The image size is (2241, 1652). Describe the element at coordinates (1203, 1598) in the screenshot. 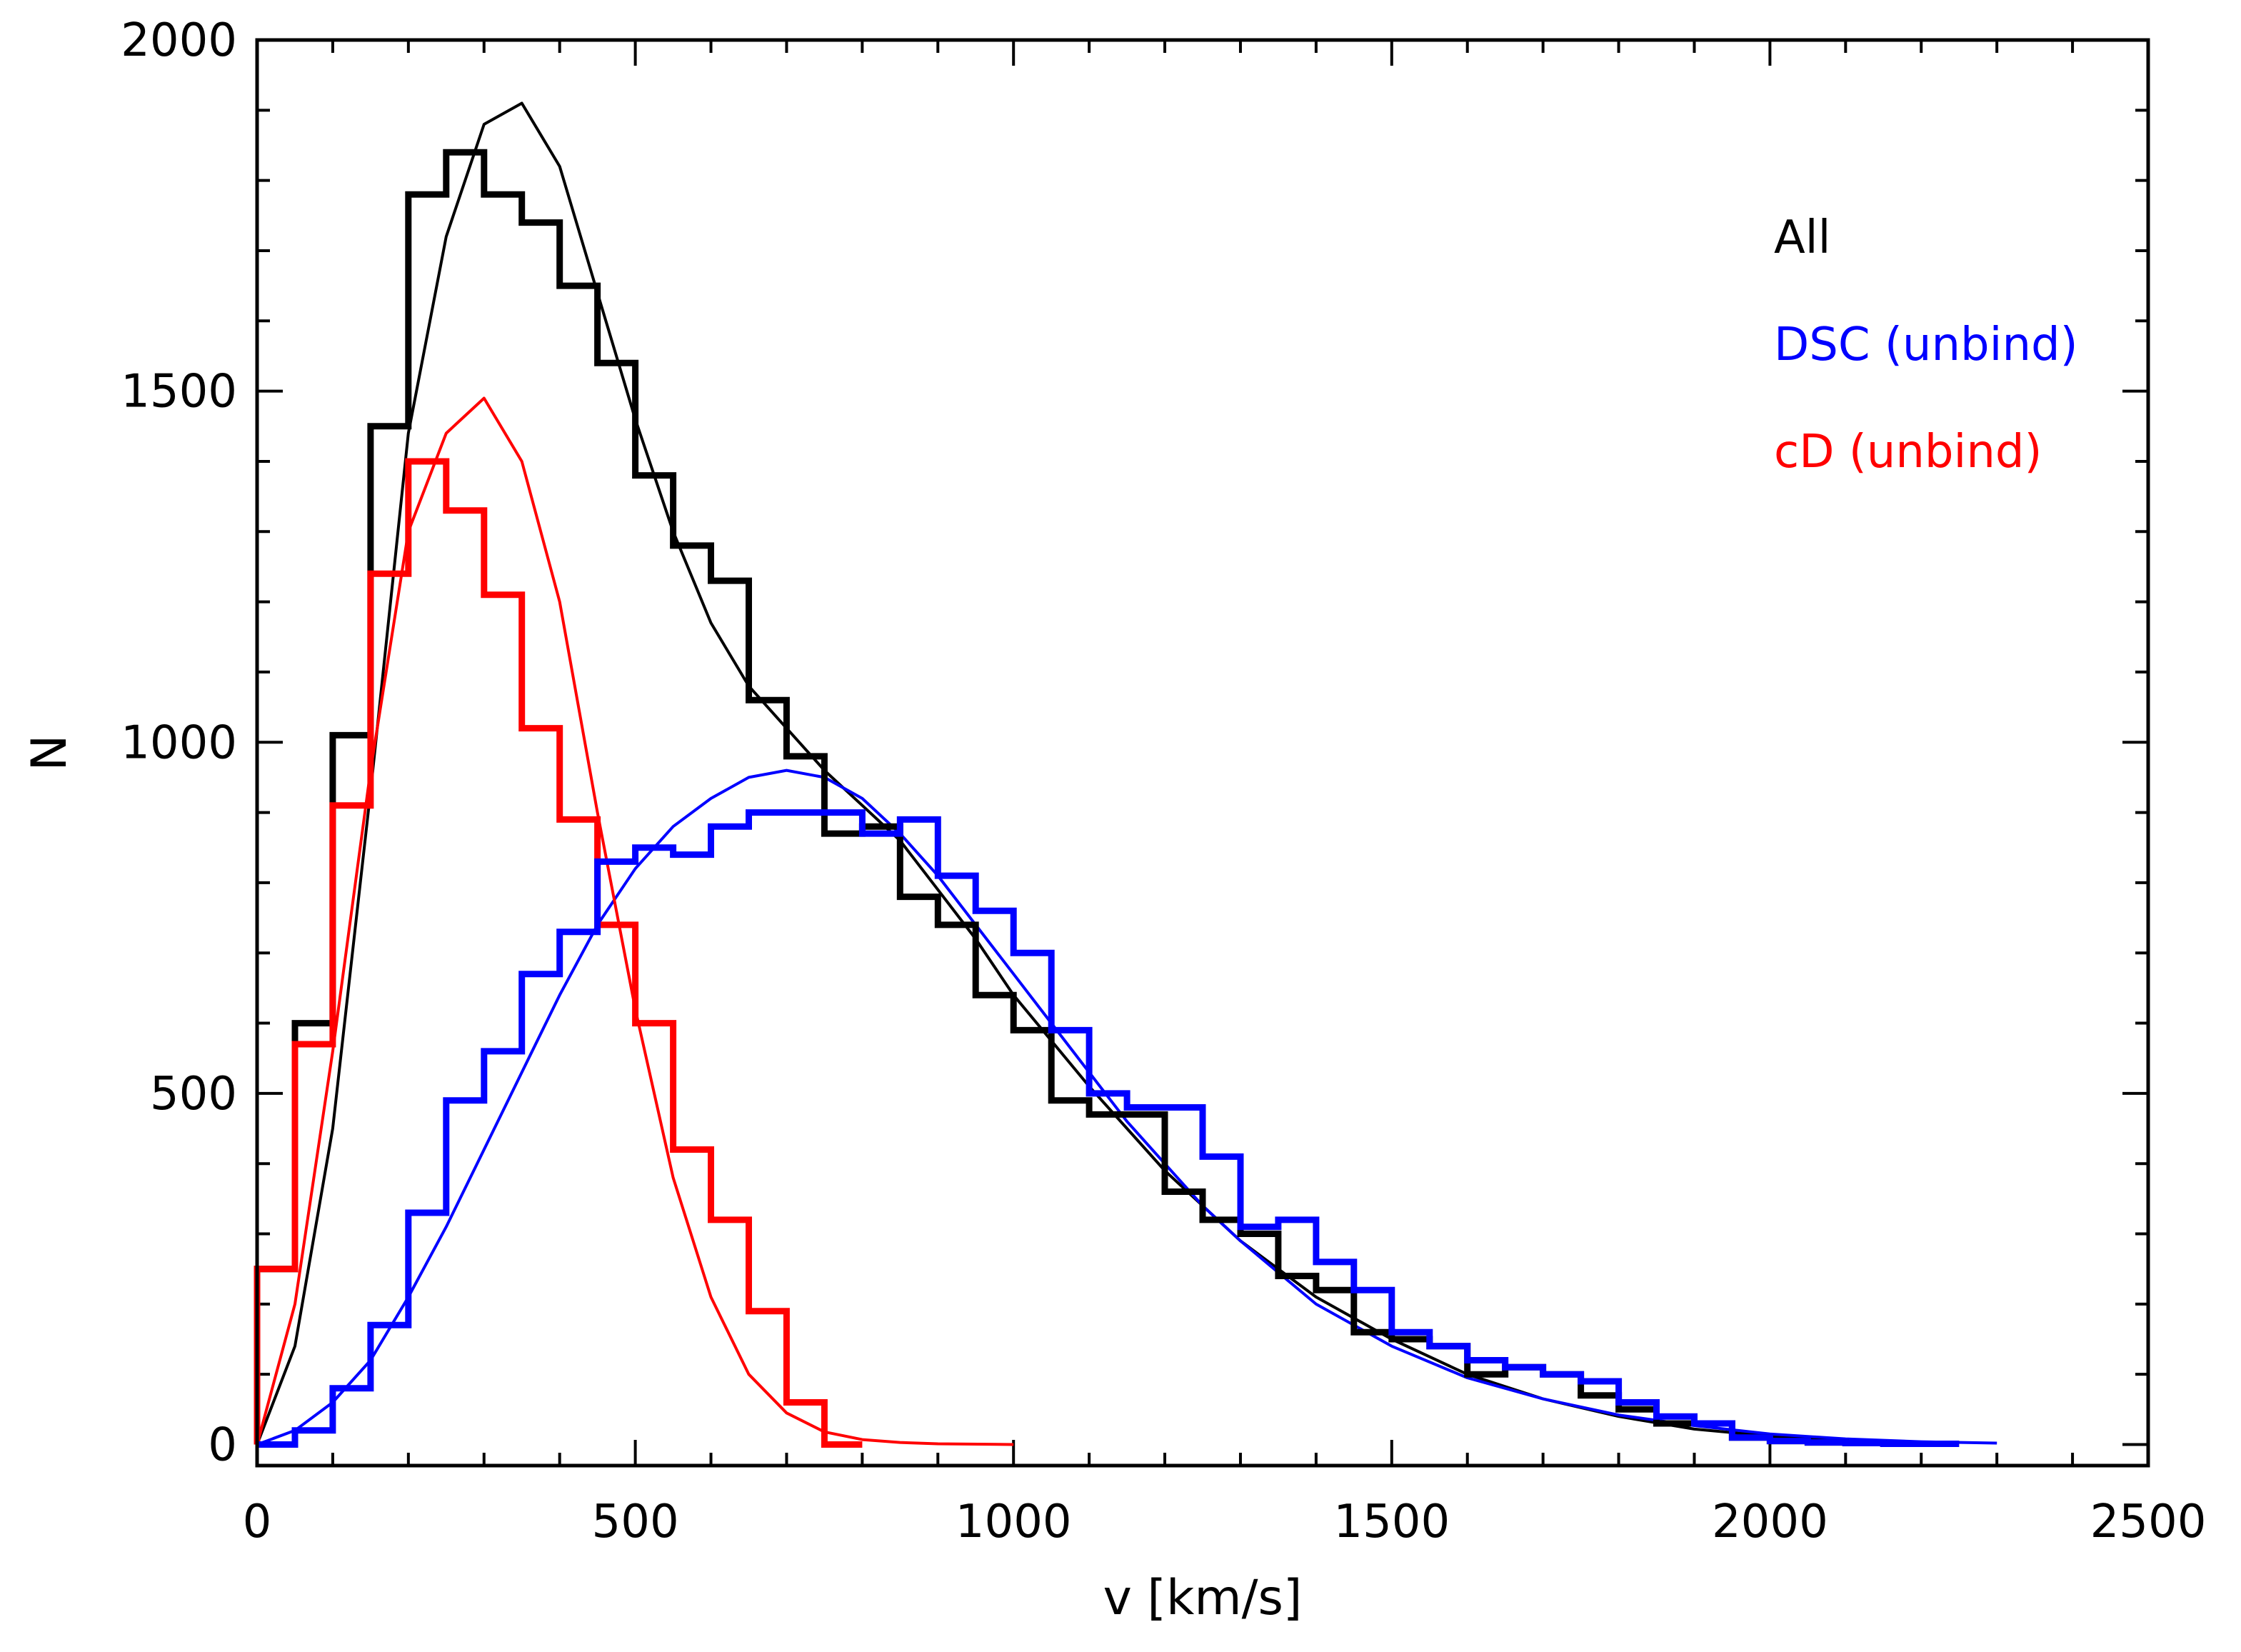

I see `x-axis-title: v [km/s]` at that location.